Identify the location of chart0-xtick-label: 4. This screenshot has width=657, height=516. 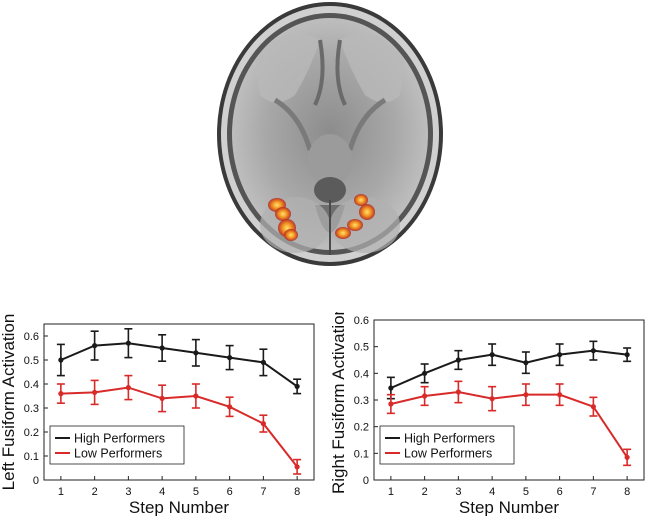
(162, 492).